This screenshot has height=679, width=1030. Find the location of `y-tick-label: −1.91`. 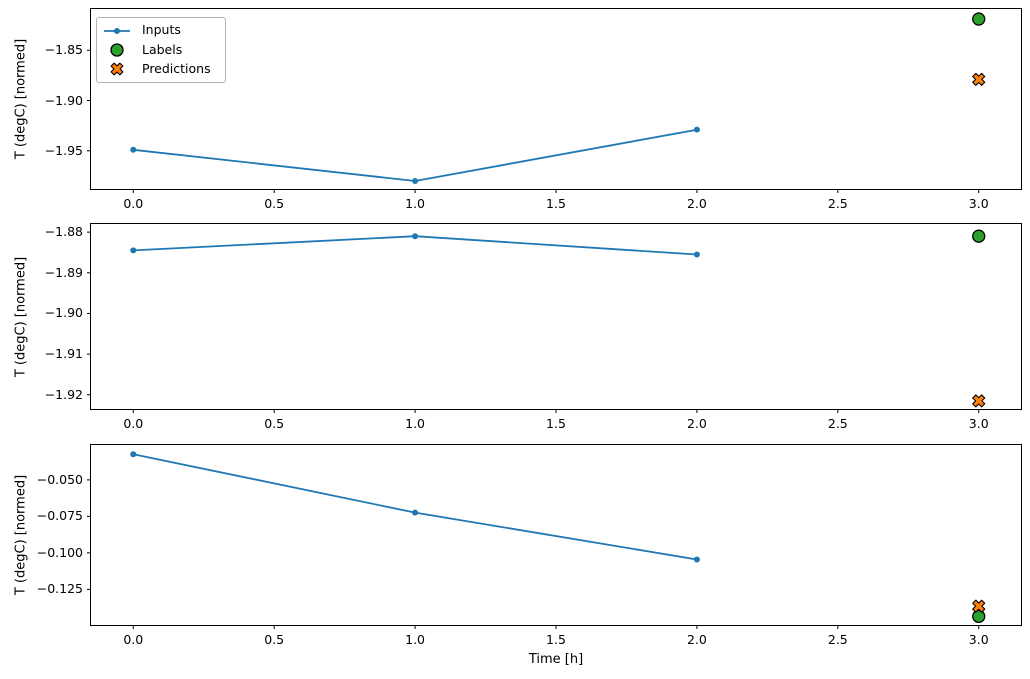

y-tick-label: −1.91 is located at coordinates (63, 354).